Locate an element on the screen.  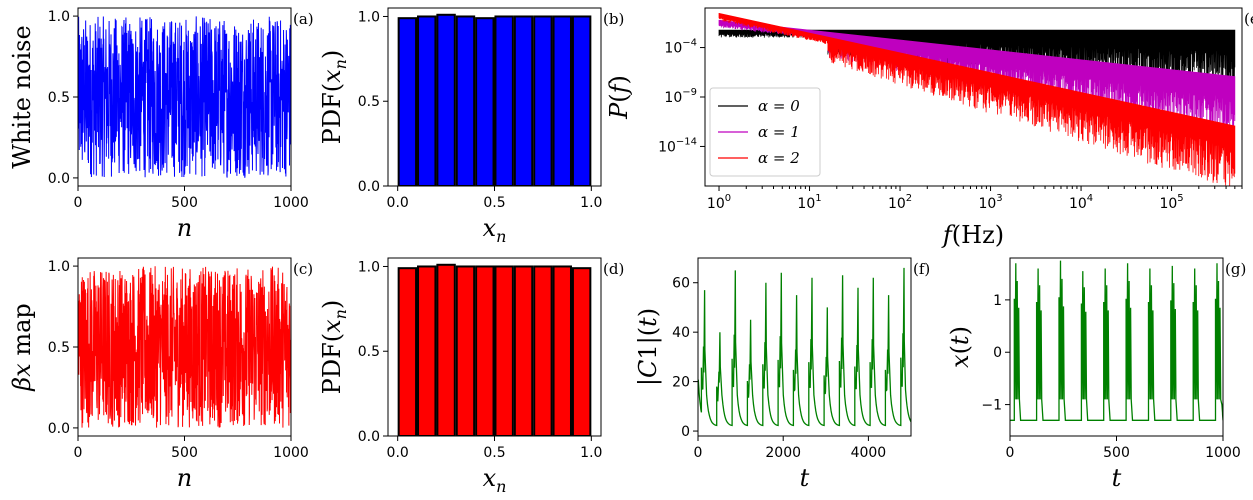
y-axis-label: |C1|(t) is located at coordinates (648, 347).